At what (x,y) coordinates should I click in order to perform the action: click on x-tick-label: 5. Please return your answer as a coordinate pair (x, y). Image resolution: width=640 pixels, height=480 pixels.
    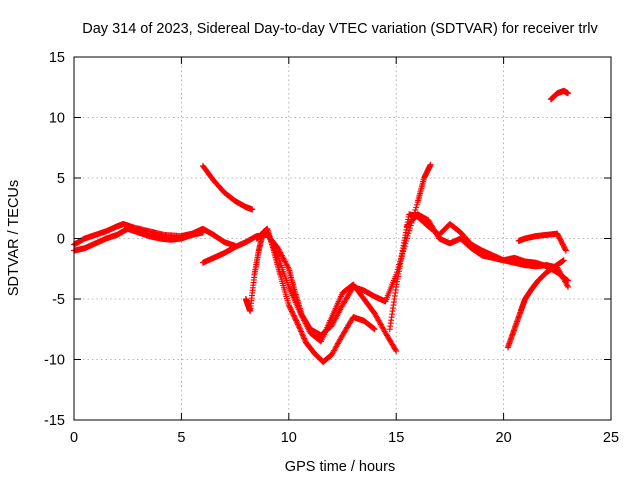
    Looking at the image, I should click on (181, 438).